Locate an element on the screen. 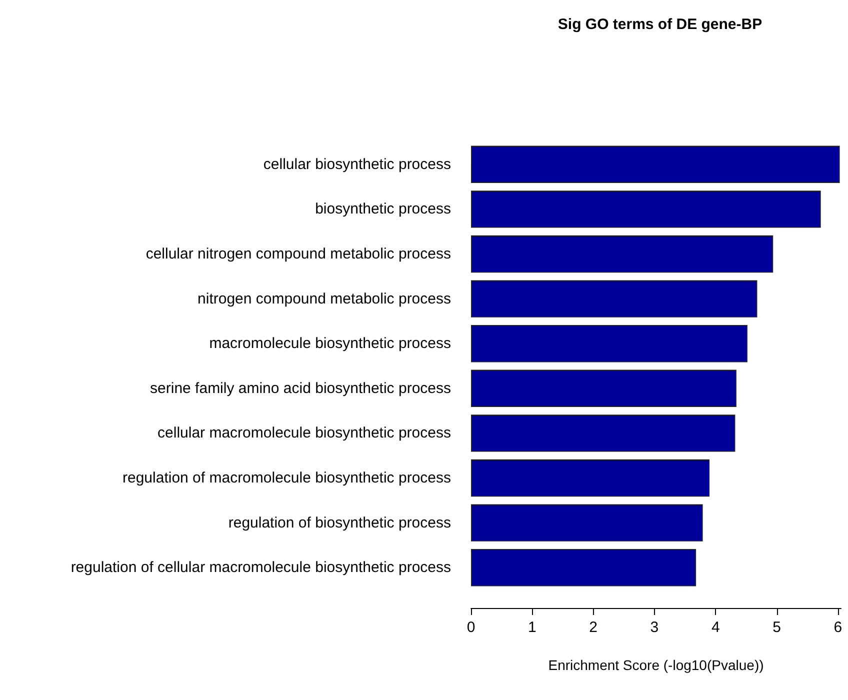 The height and width of the screenshot is (700, 848). x-tick-label: 3 is located at coordinates (654, 627).